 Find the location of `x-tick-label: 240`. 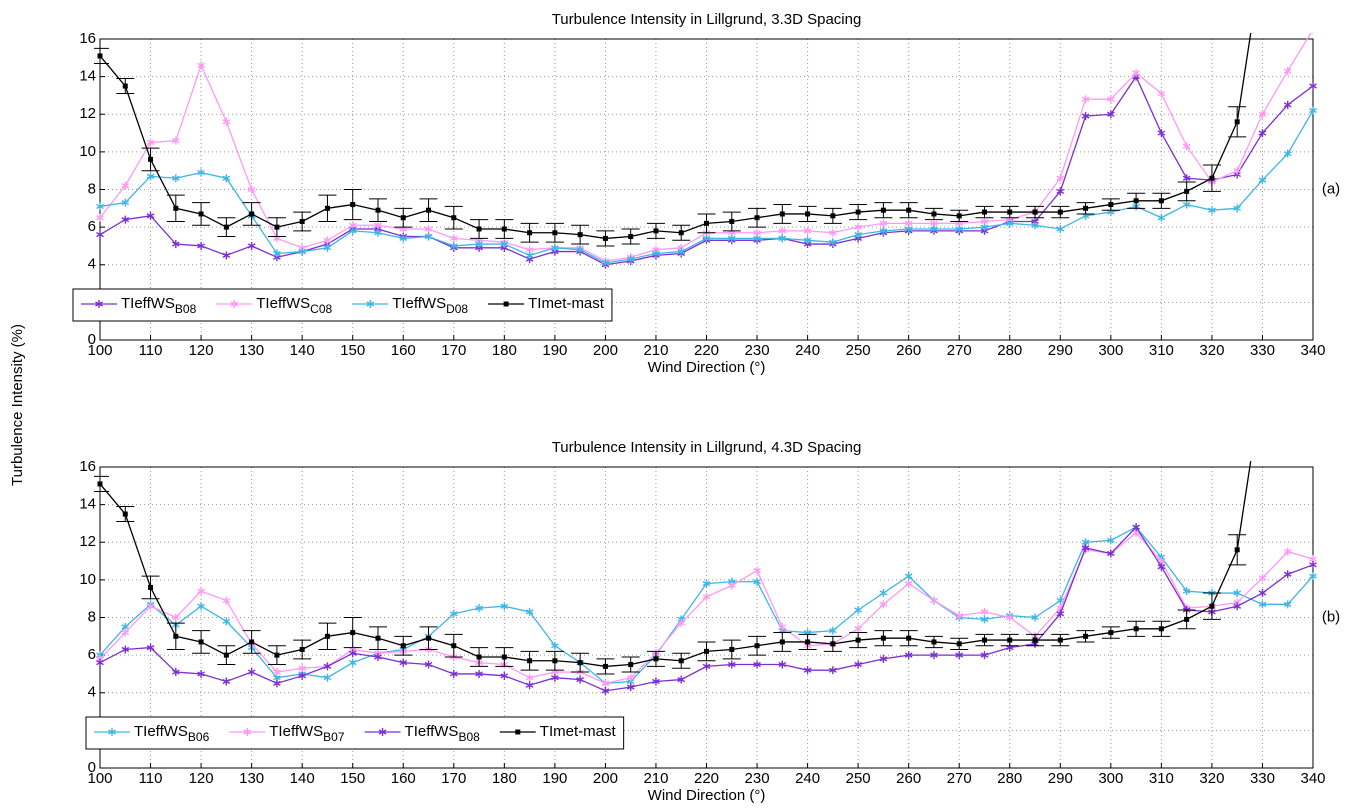

x-tick-label: 240 is located at coordinates (807, 350).